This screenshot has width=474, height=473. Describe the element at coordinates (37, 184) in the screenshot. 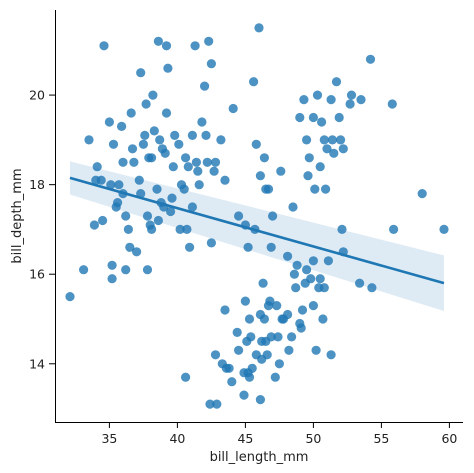

I see `y-tick-label: 18` at that location.